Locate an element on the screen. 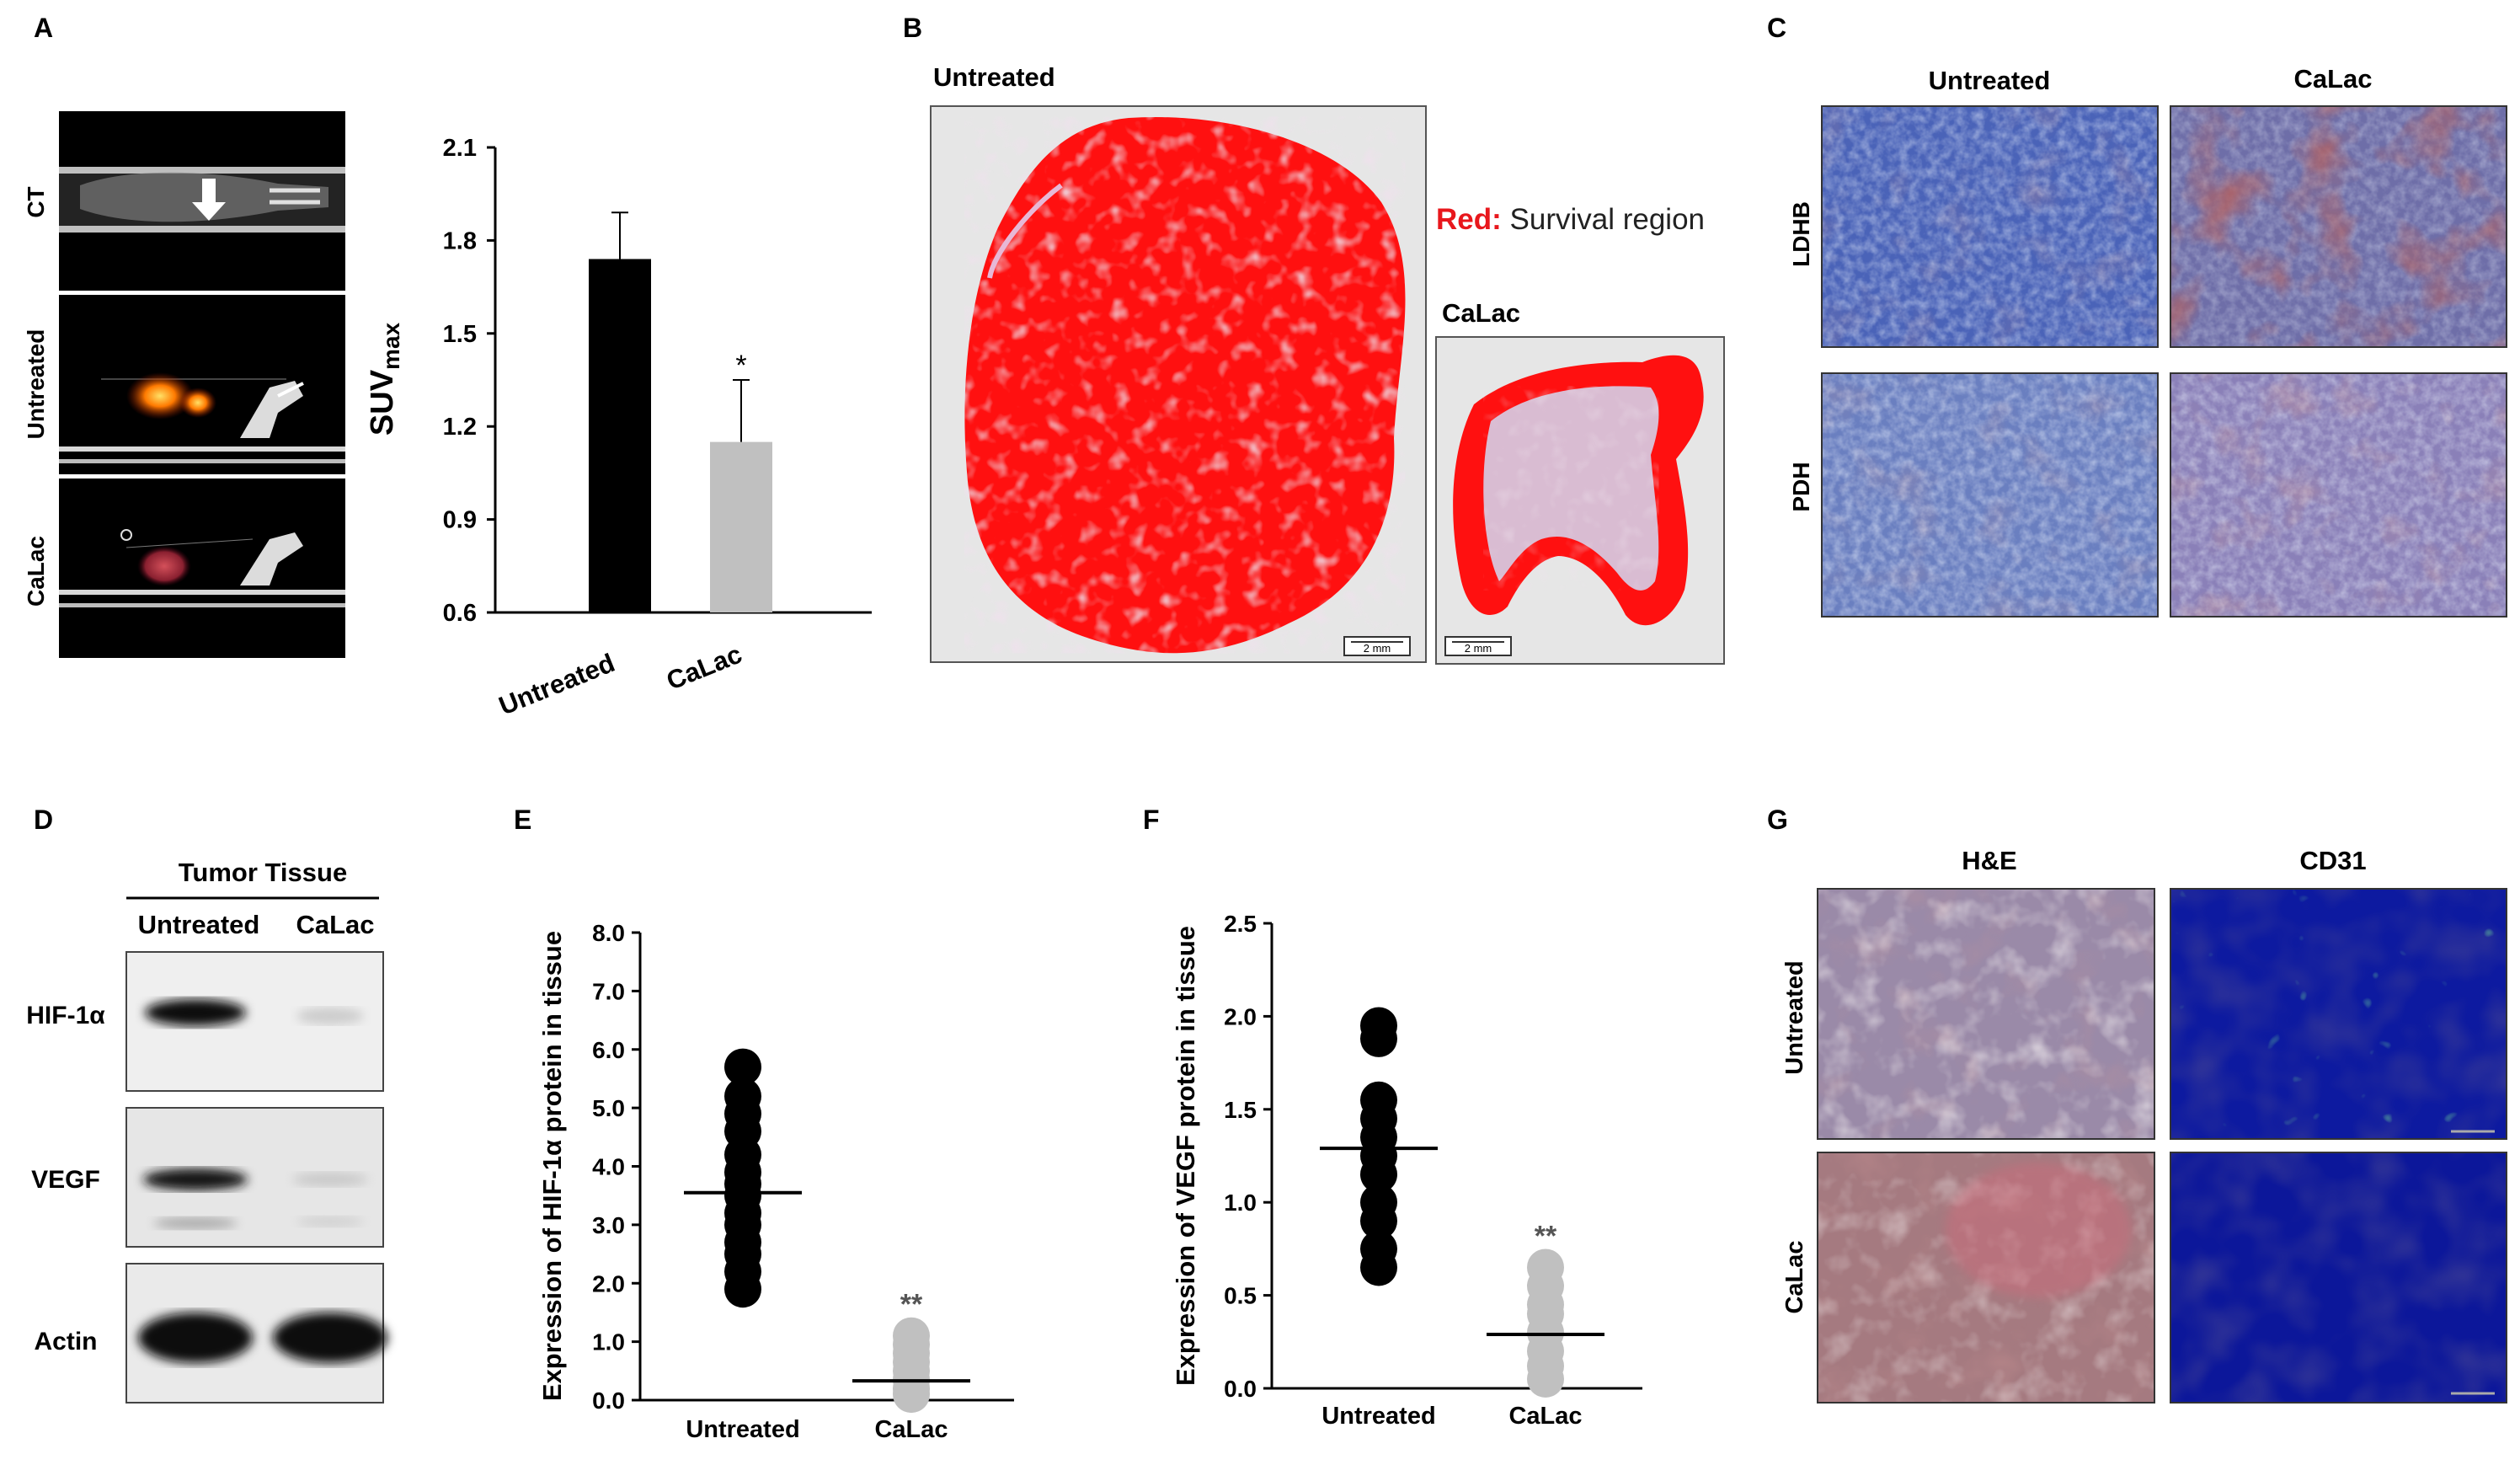  y-tick-label: 1.8 is located at coordinates (460, 240).